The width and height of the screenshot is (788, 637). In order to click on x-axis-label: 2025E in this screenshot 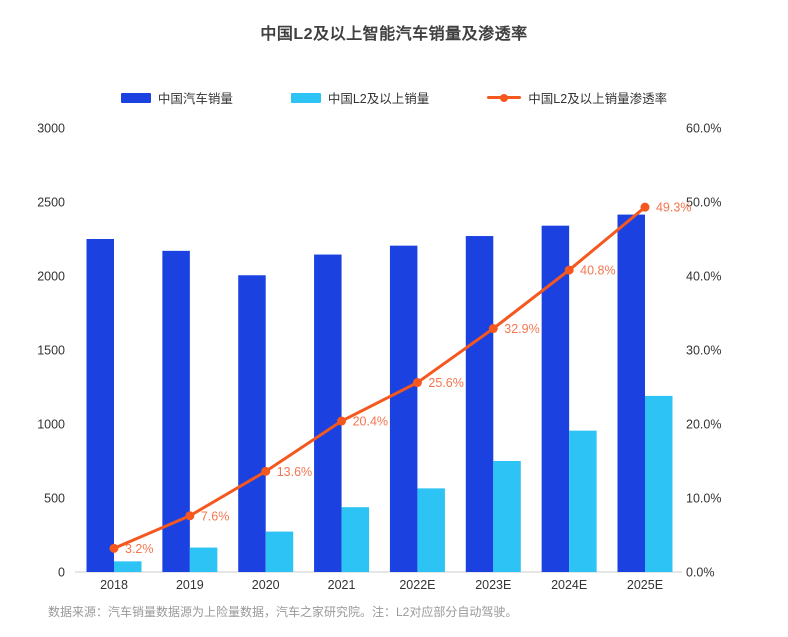, I will do `click(645, 585)`.